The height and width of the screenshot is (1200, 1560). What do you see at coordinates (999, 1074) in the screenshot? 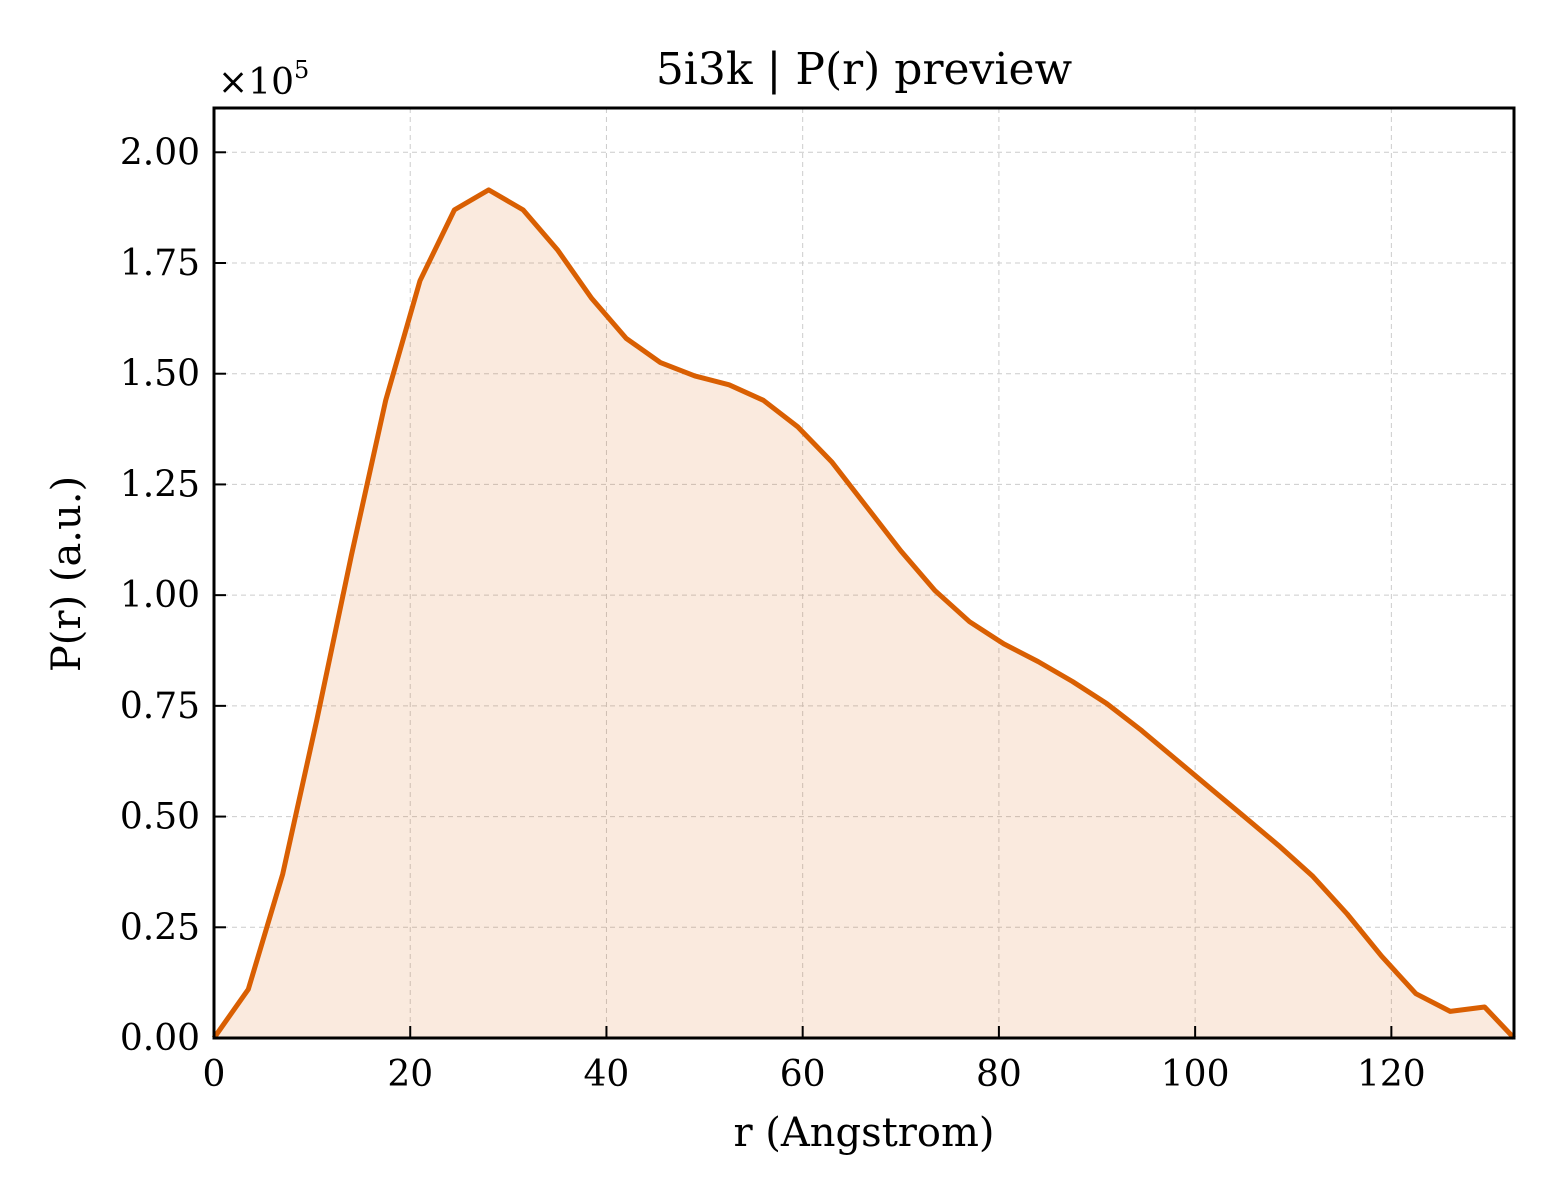
I see `x-tick-label: 80` at bounding box center [999, 1074].